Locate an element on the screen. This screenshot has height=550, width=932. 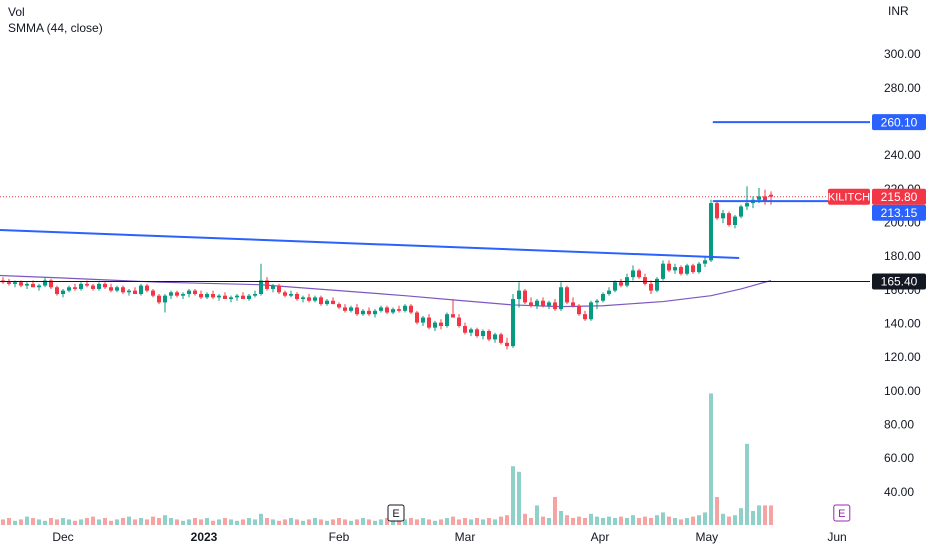
last-price-box is located at coordinates (899, 196).